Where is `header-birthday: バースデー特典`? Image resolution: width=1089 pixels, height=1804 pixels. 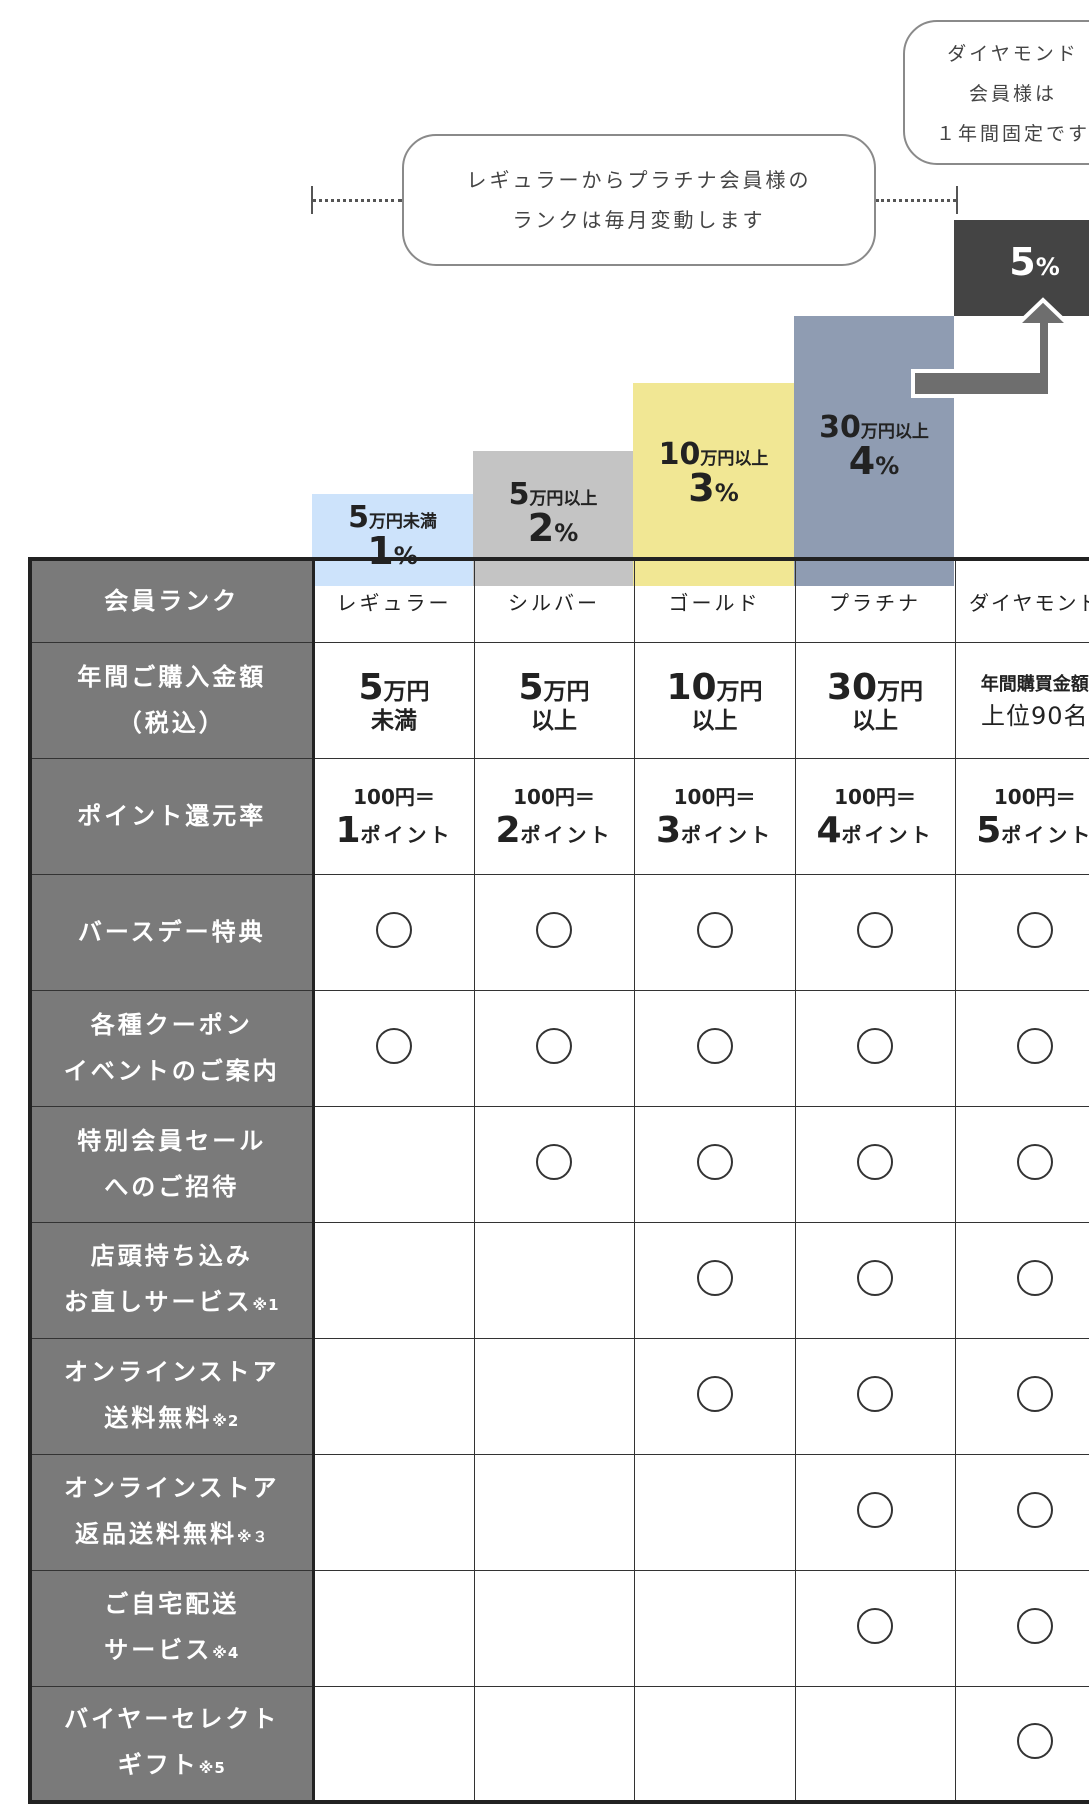 header-birthday: バースデー特典 is located at coordinates (172, 932).